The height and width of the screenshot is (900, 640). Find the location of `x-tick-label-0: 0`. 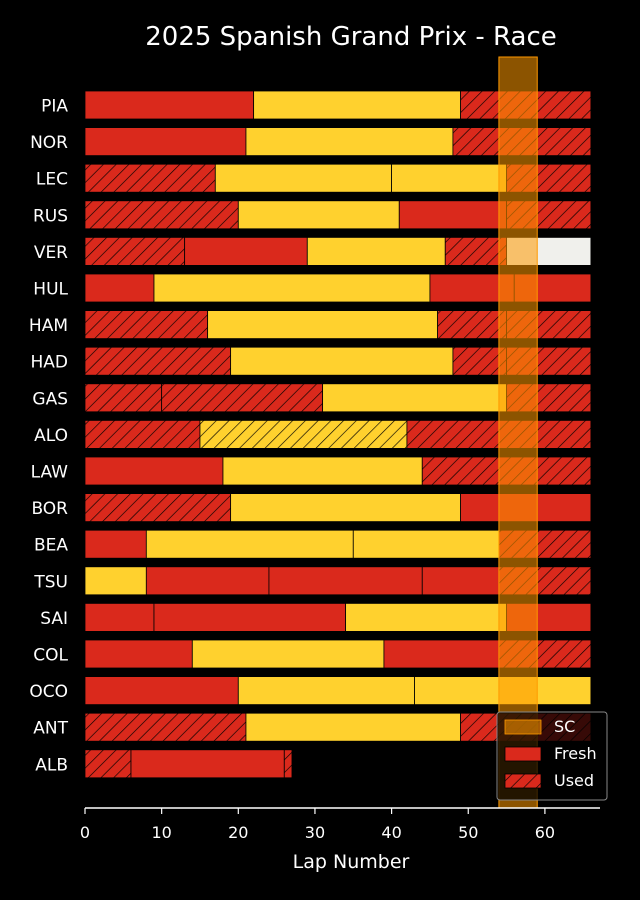

x-tick-label-0: 0 is located at coordinates (85, 832).